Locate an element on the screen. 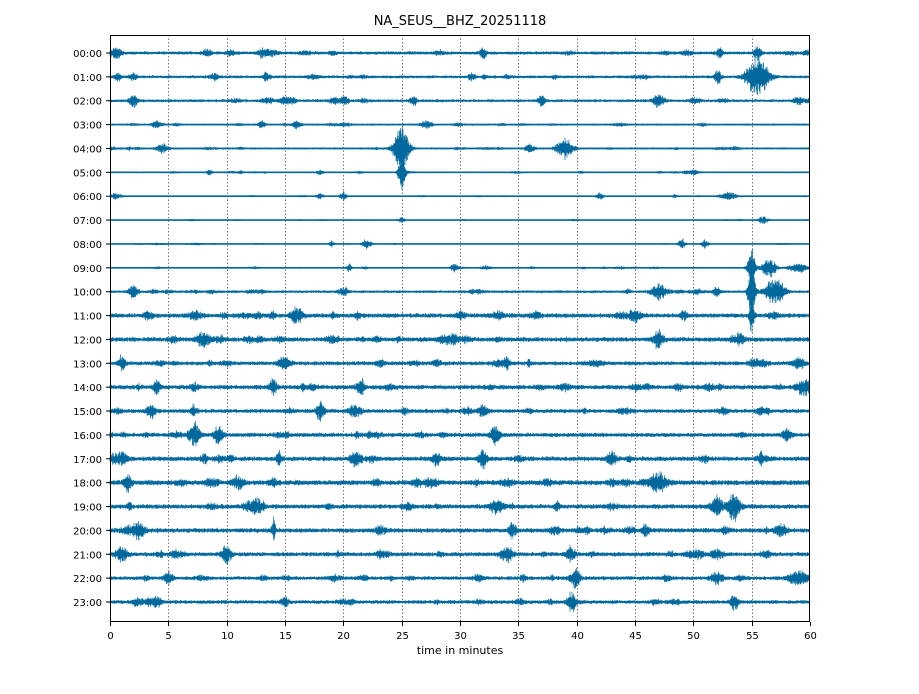  y-tick-label: 04:00 is located at coordinates (87, 149).